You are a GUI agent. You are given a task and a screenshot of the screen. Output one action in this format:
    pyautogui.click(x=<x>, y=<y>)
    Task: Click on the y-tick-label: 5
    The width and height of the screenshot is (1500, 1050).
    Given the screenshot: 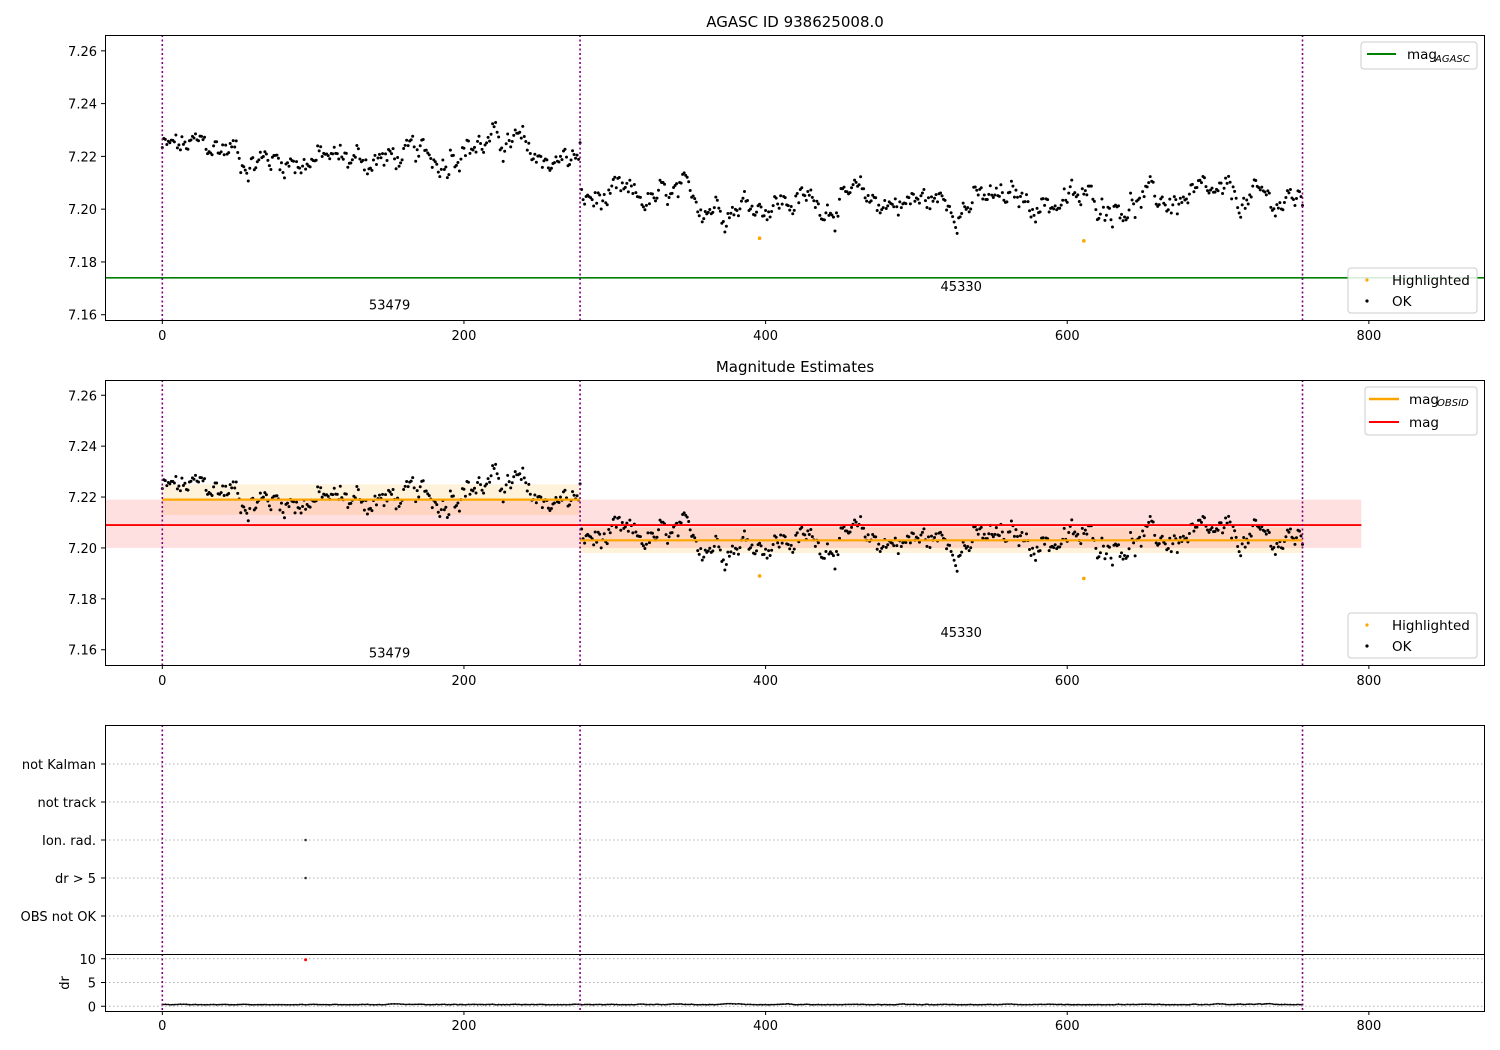 What is the action you would take?
    pyautogui.click(x=92, y=984)
    